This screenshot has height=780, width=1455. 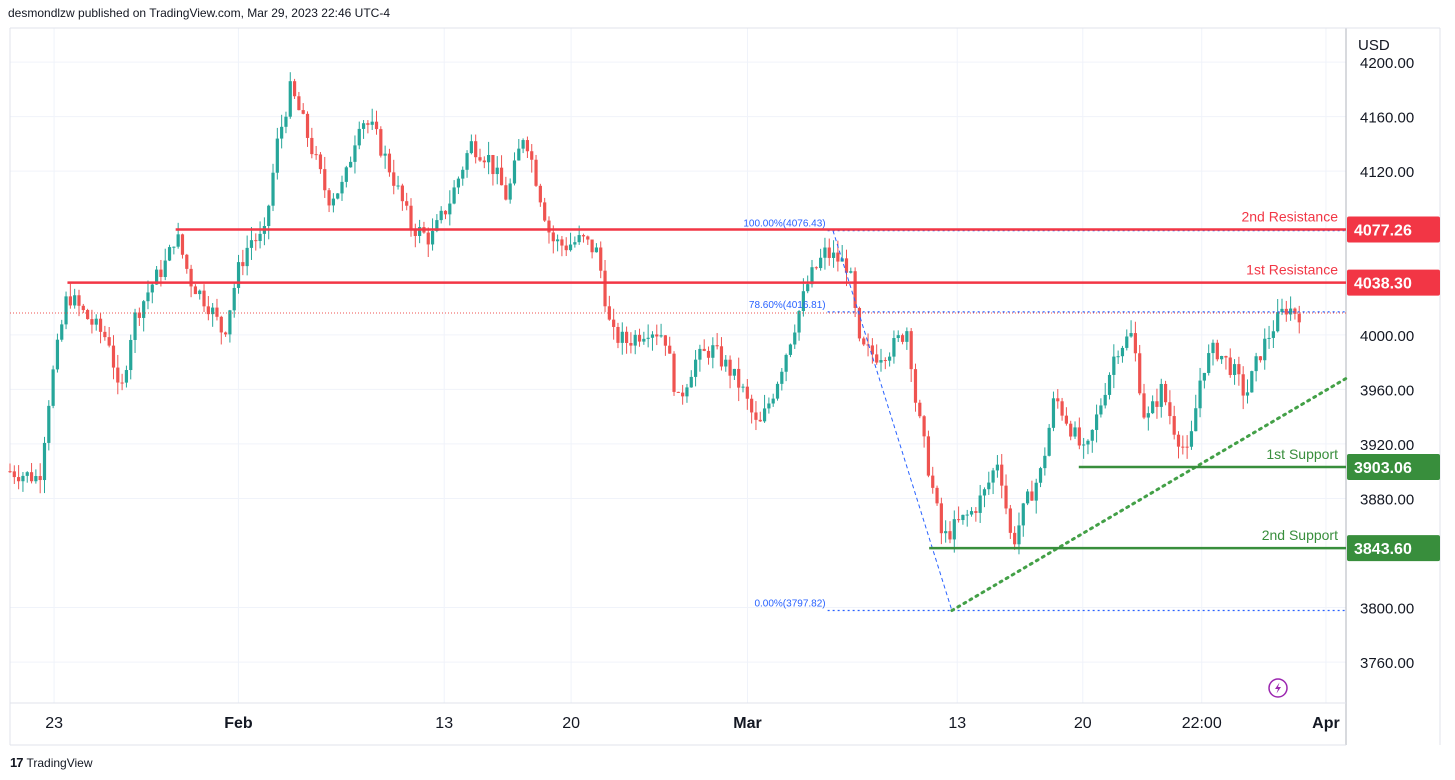 What do you see at coordinates (1387, 663) in the screenshot?
I see `price-tick-label: 3760.00` at bounding box center [1387, 663].